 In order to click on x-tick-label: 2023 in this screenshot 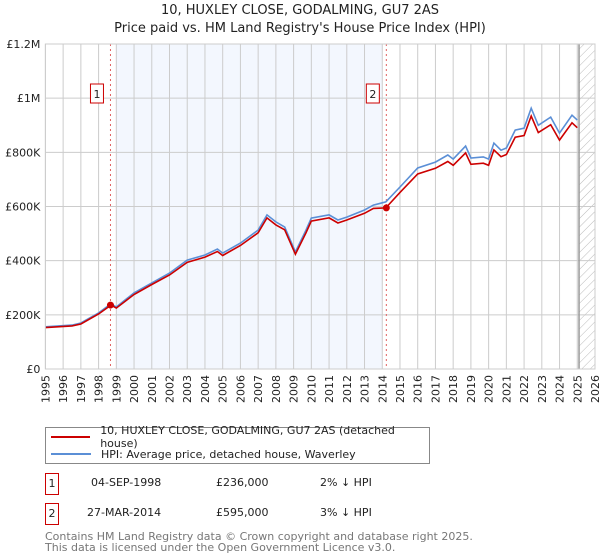, I will do `click(542, 389)`.